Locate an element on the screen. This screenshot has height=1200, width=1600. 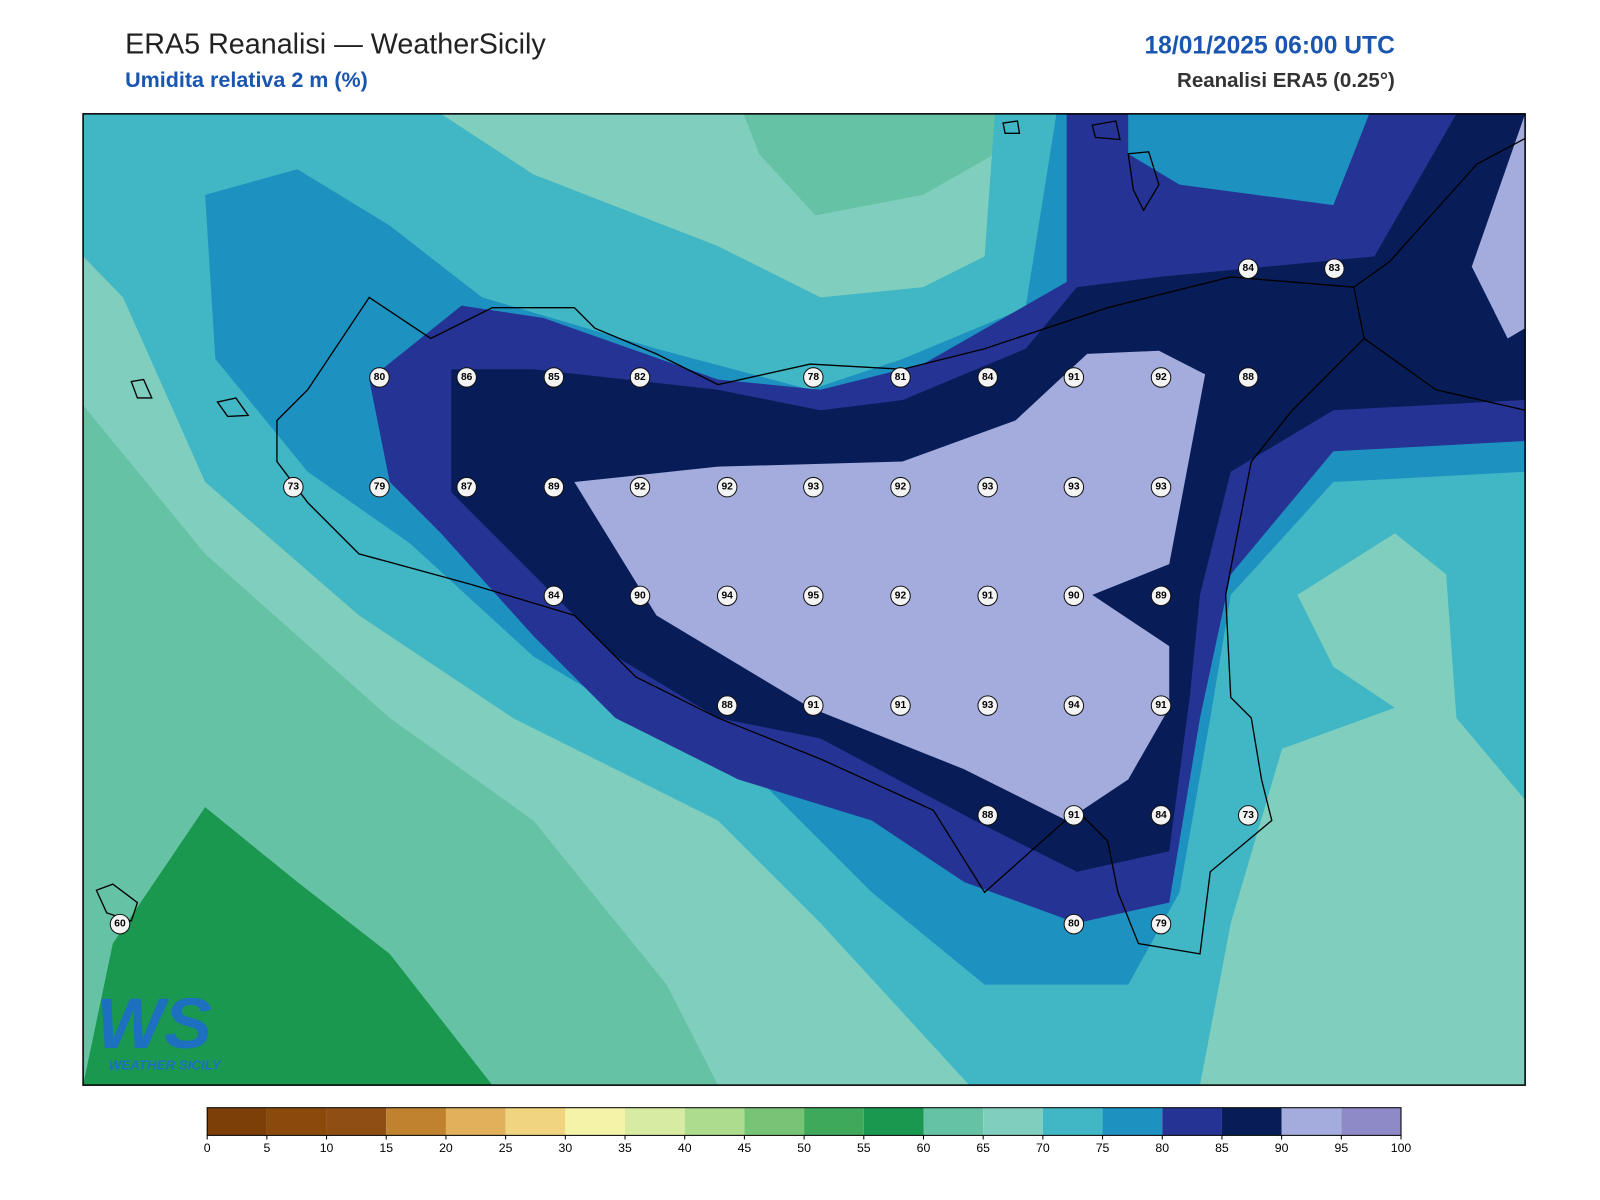
colorbar-tick-label: 70 is located at coordinates (1043, 1148).